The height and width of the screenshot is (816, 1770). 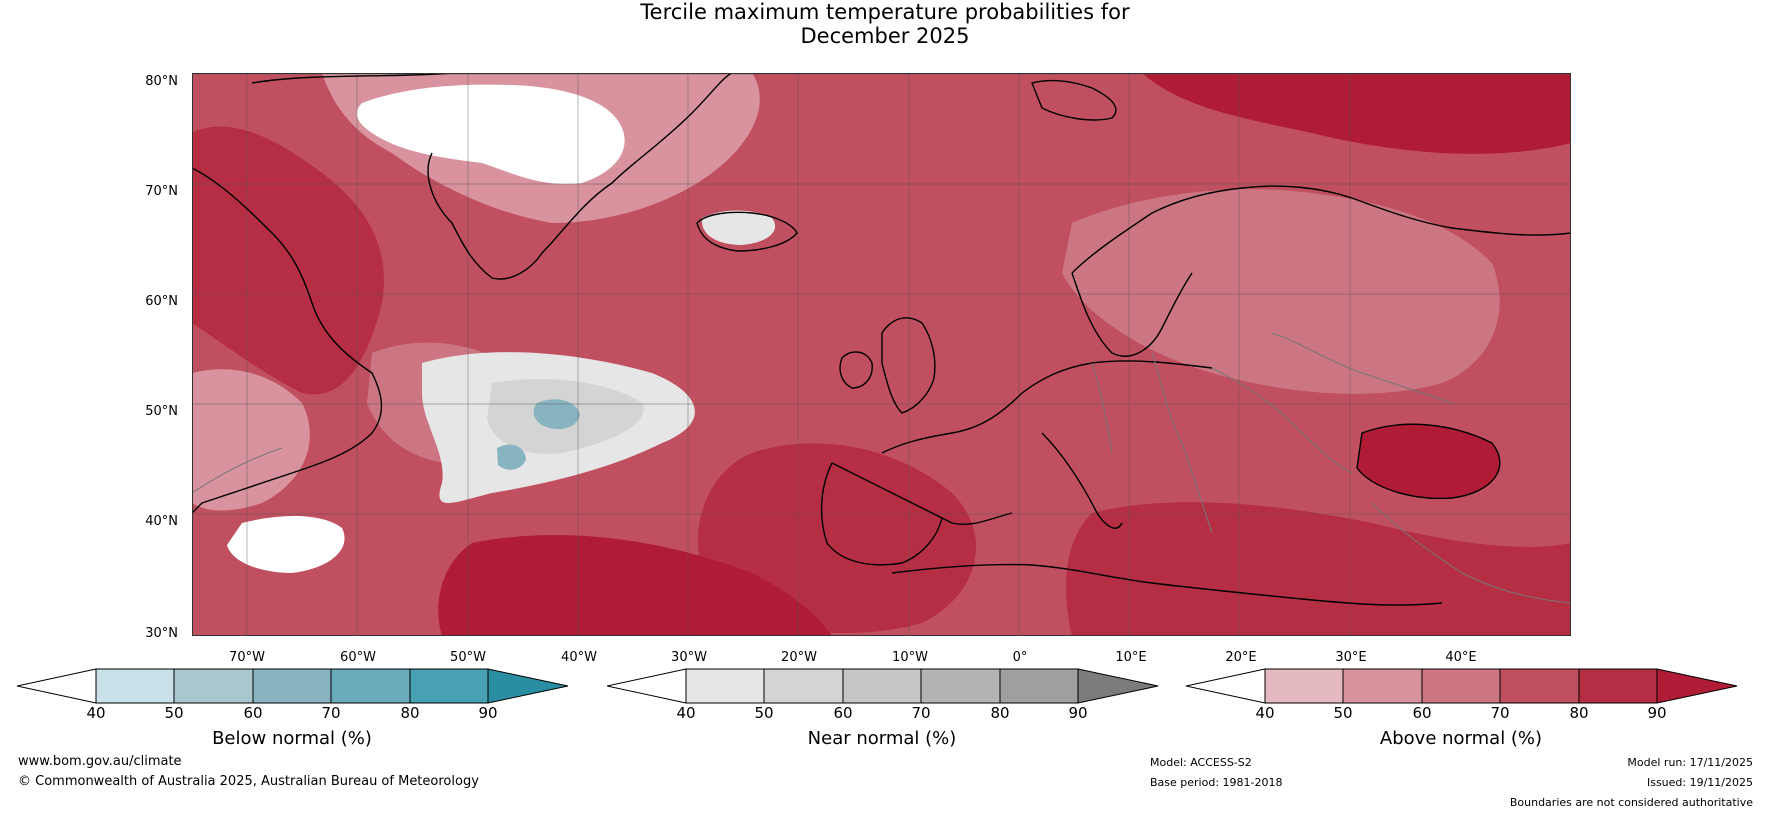 I want to click on colorbar-near-normal, so click(x=883, y=686).